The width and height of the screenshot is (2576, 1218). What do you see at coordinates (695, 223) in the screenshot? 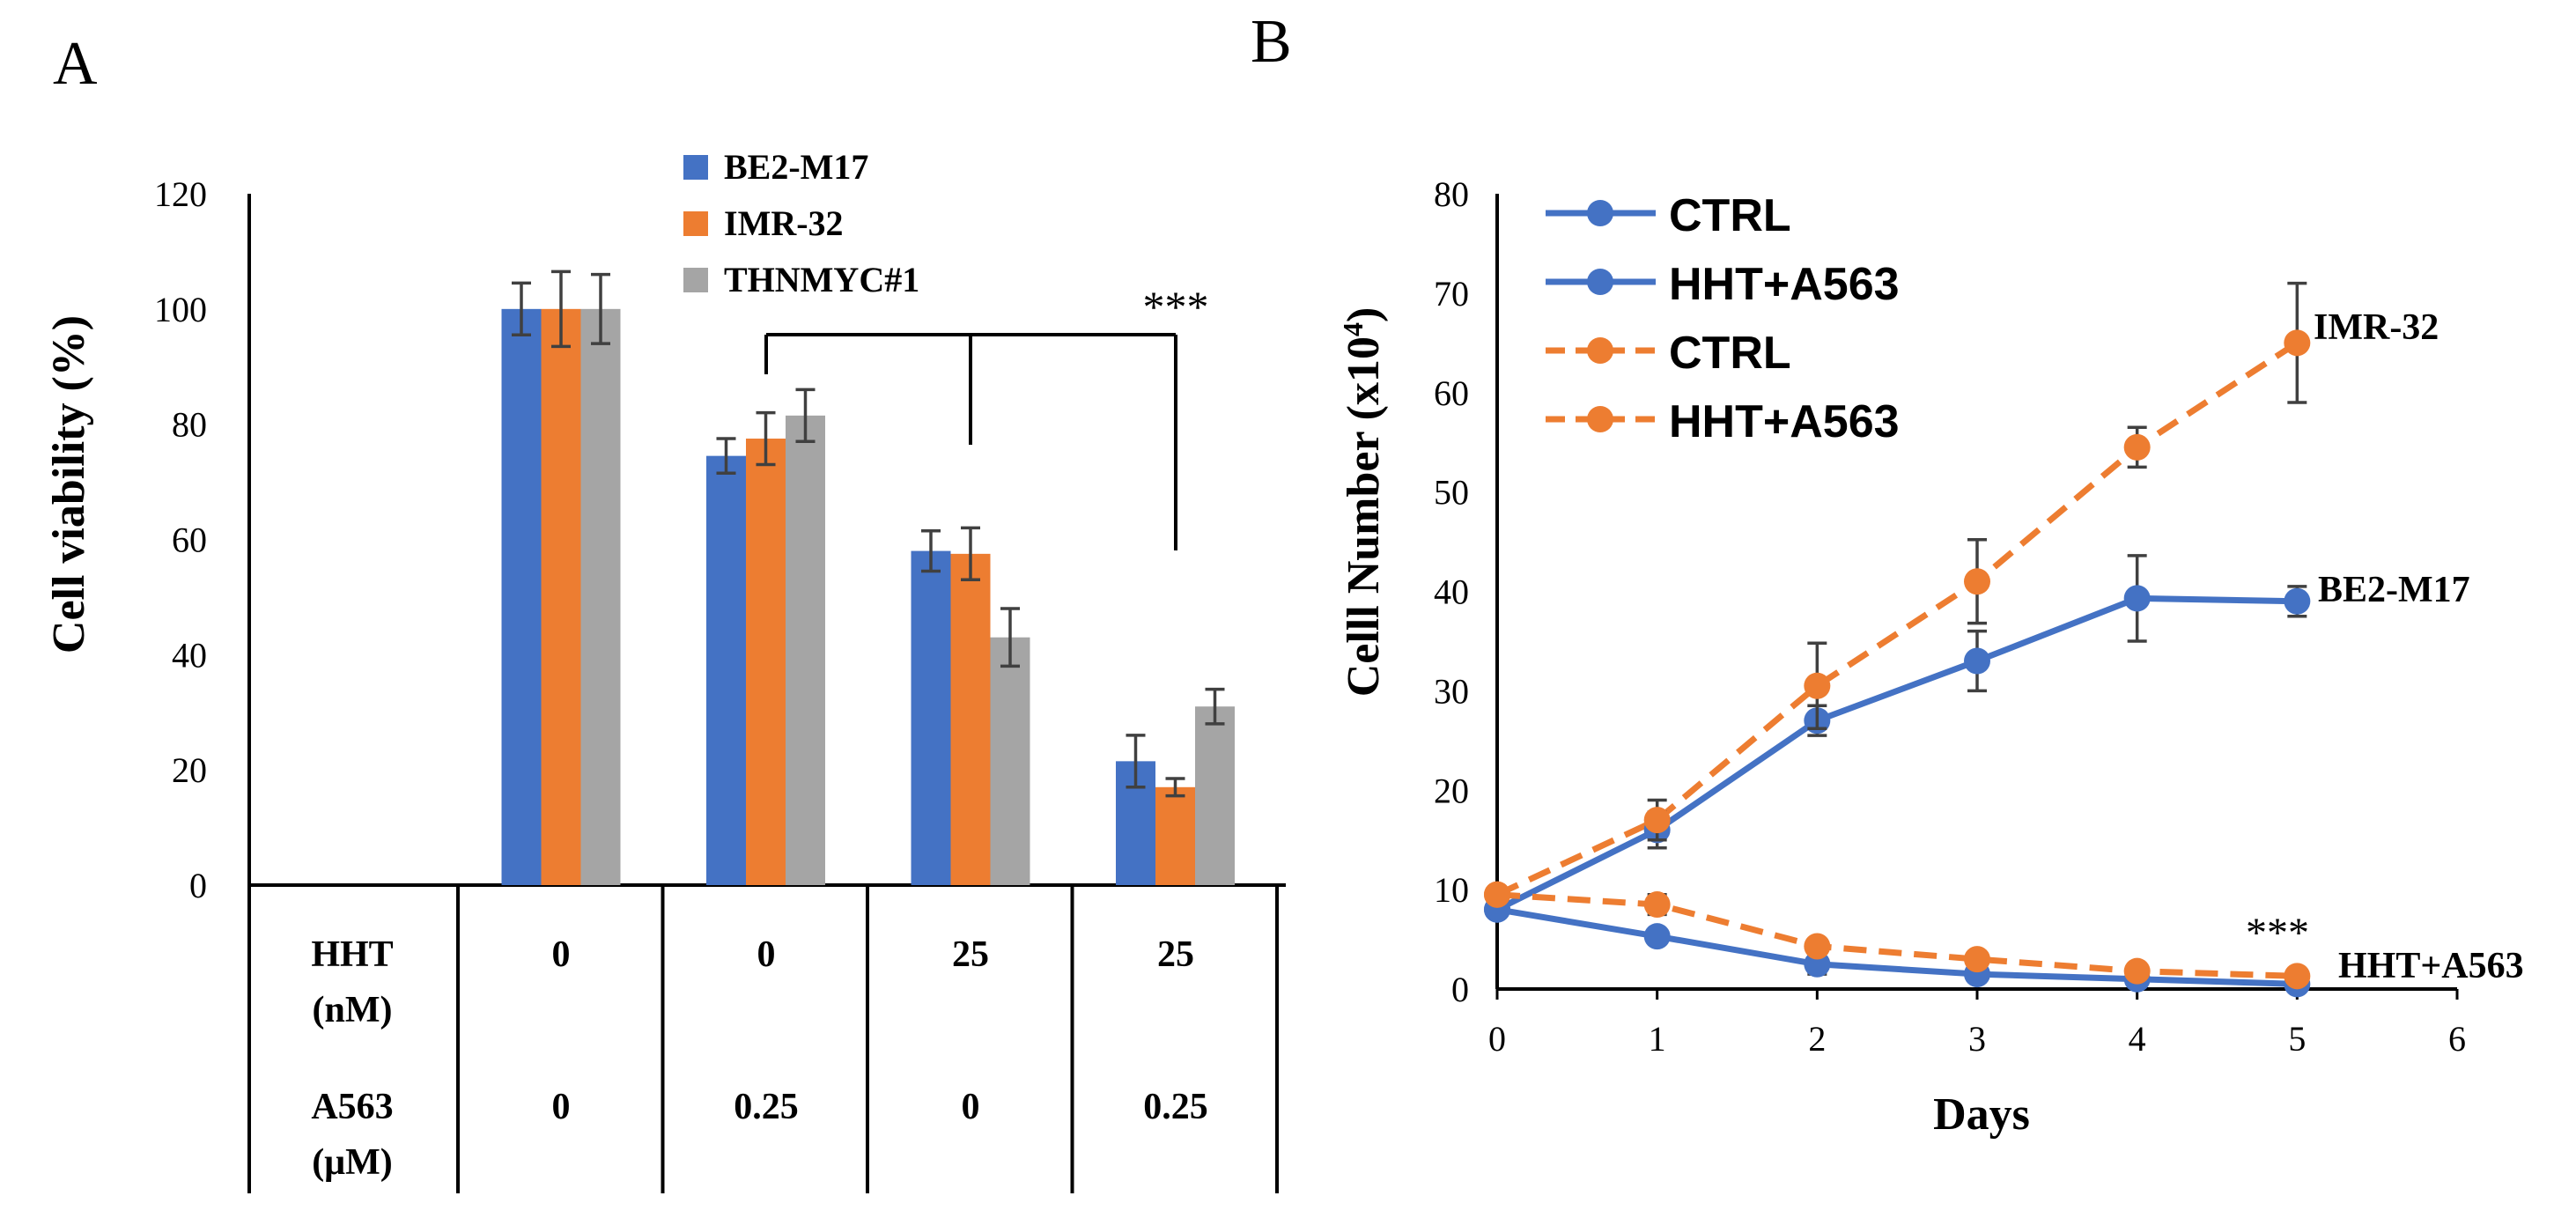
I see `a-legend-swatch-imr32` at bounding box center [695, 223].